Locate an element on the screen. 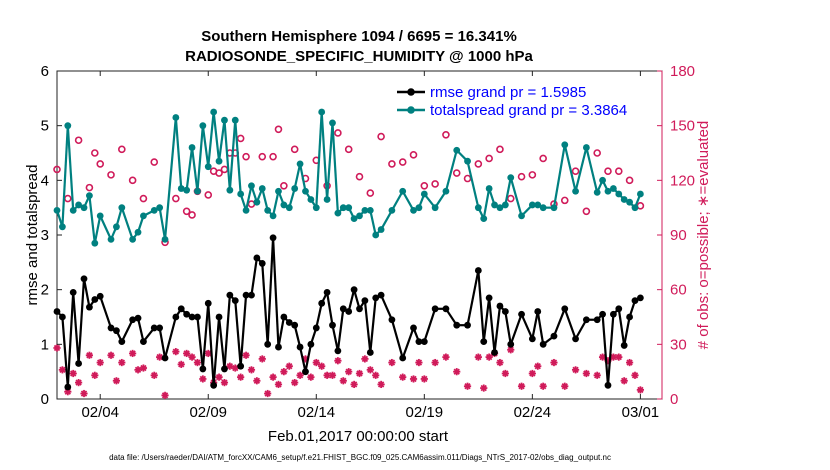 The image size is (830, 470). y-right-tick-label: 90 is located at coordinates (678, 235).